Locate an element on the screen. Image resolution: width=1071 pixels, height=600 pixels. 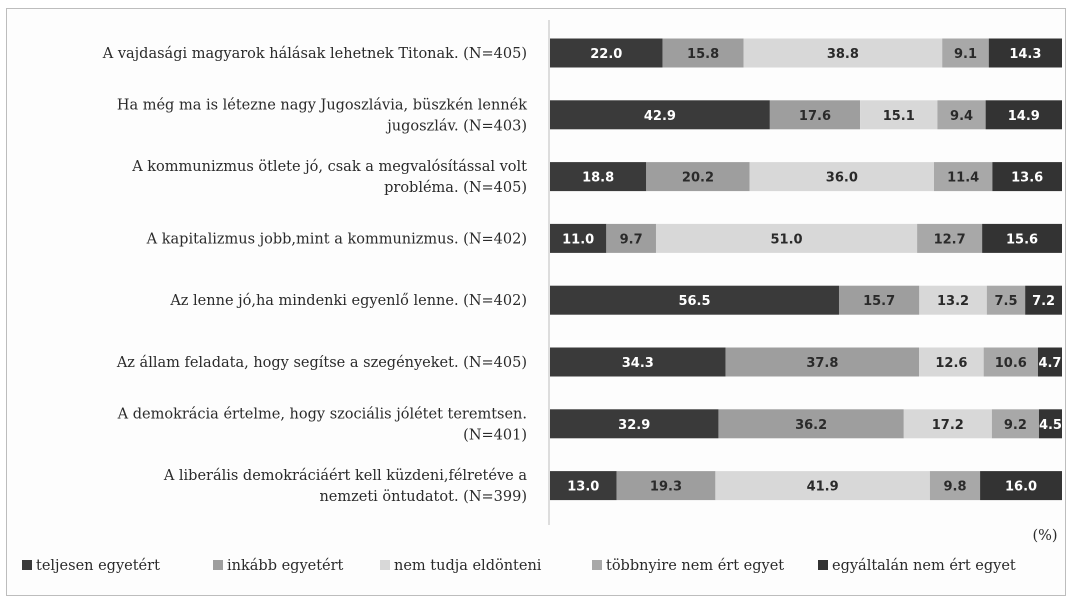
data-label: 15.8 is located at coordinates (703, 54).